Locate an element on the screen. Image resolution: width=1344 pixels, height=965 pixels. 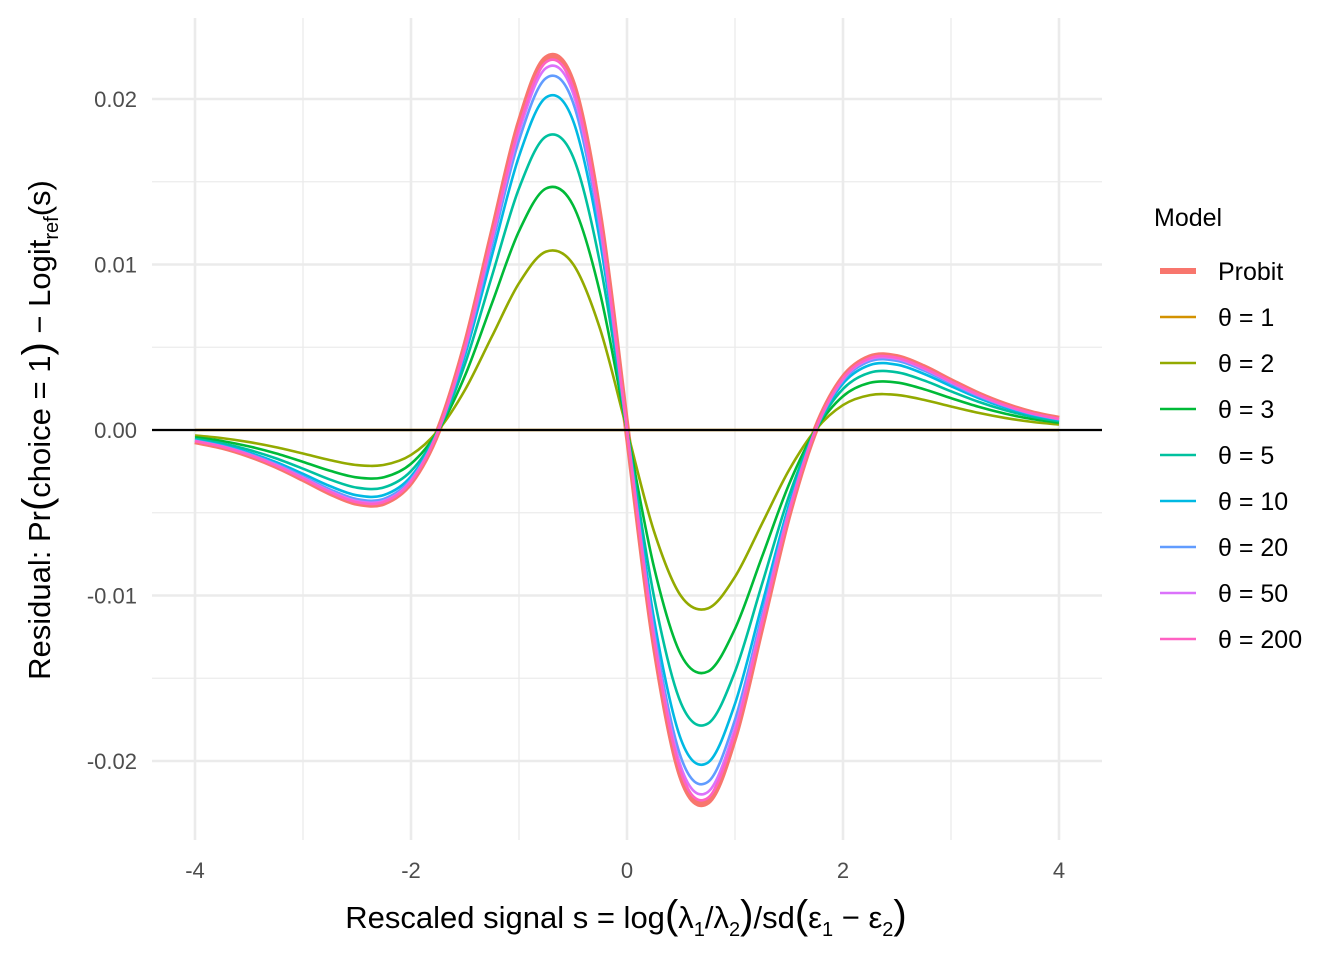
x-tick-label: 4 is located at coordinates (1059, 870).